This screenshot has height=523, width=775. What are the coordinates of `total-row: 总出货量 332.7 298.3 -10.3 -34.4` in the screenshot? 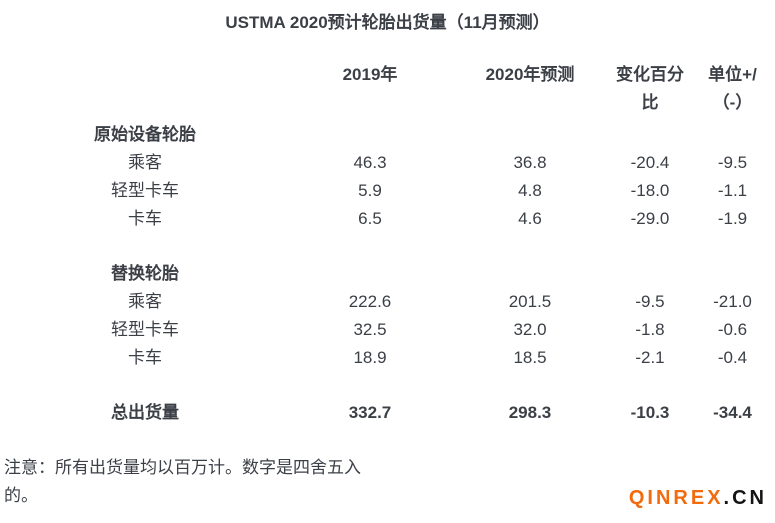 It's located at (387, 413).